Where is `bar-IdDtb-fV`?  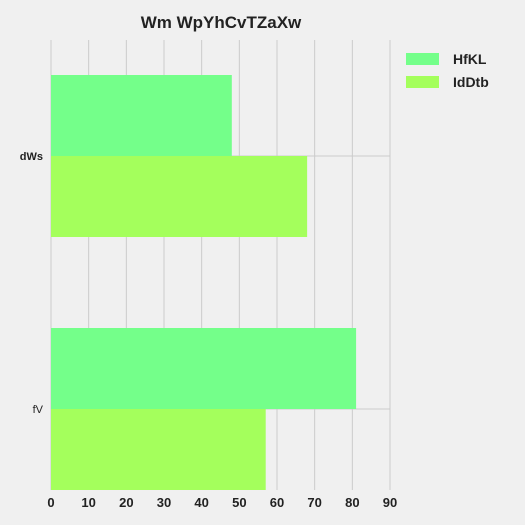 bar-IdDtb-fV is located at coordinates (158, 449).